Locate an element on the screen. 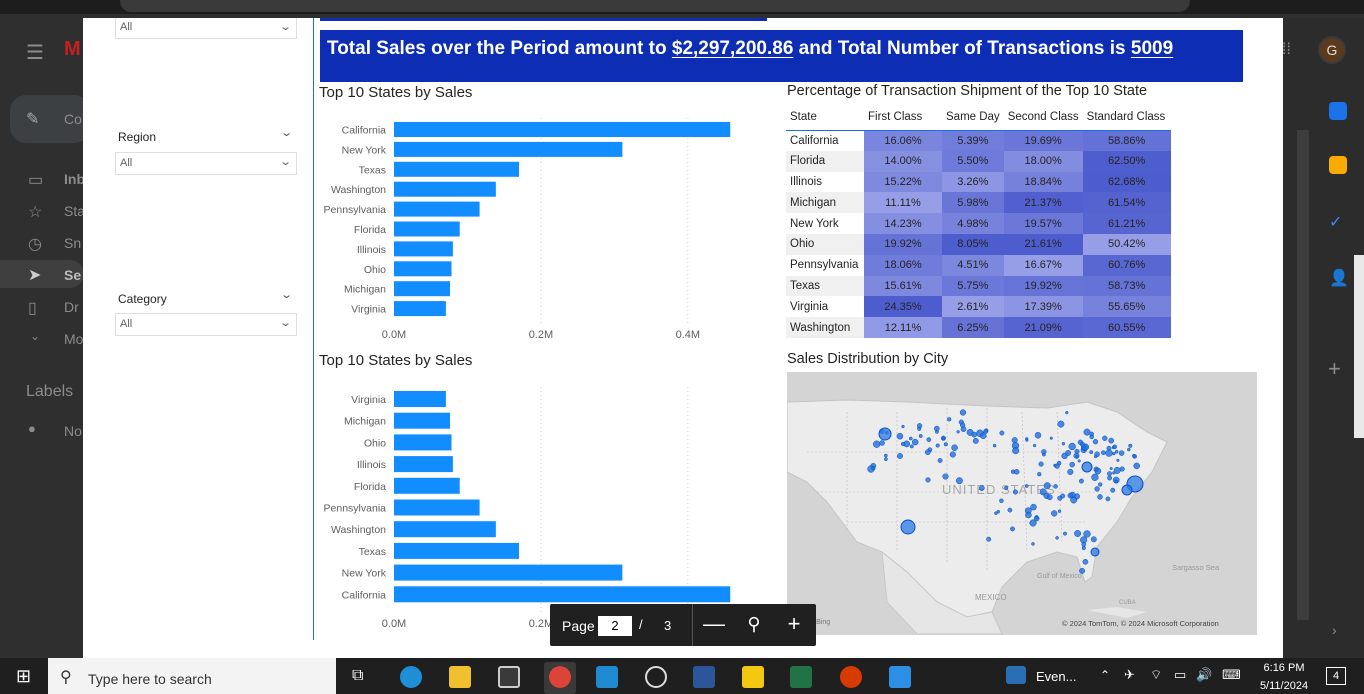 This screenshot has height=694, width=1364. matrix-row: Michigan 11.11% 5.98% 21.37% 61.54% is located at coordinates (978, 203).